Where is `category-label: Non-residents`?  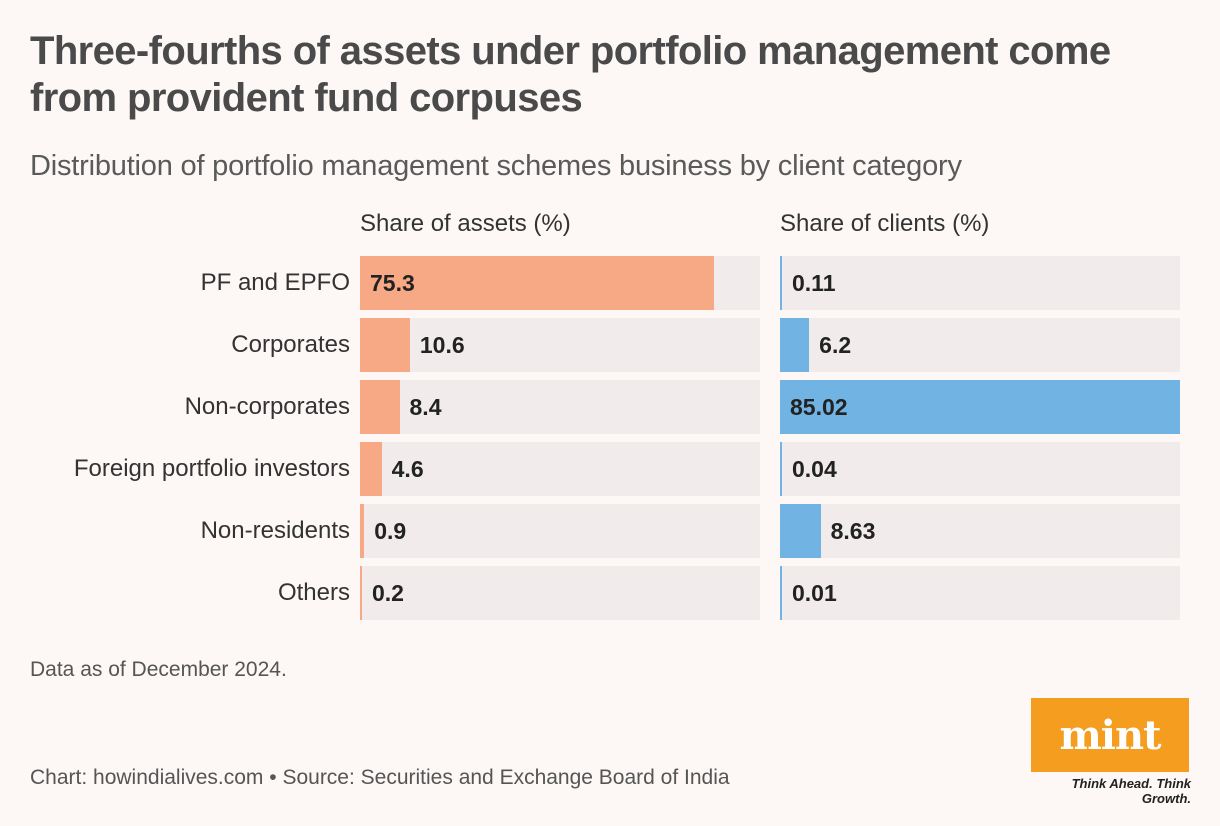
category-label: Non-residents is located at coordinates (275, 530).